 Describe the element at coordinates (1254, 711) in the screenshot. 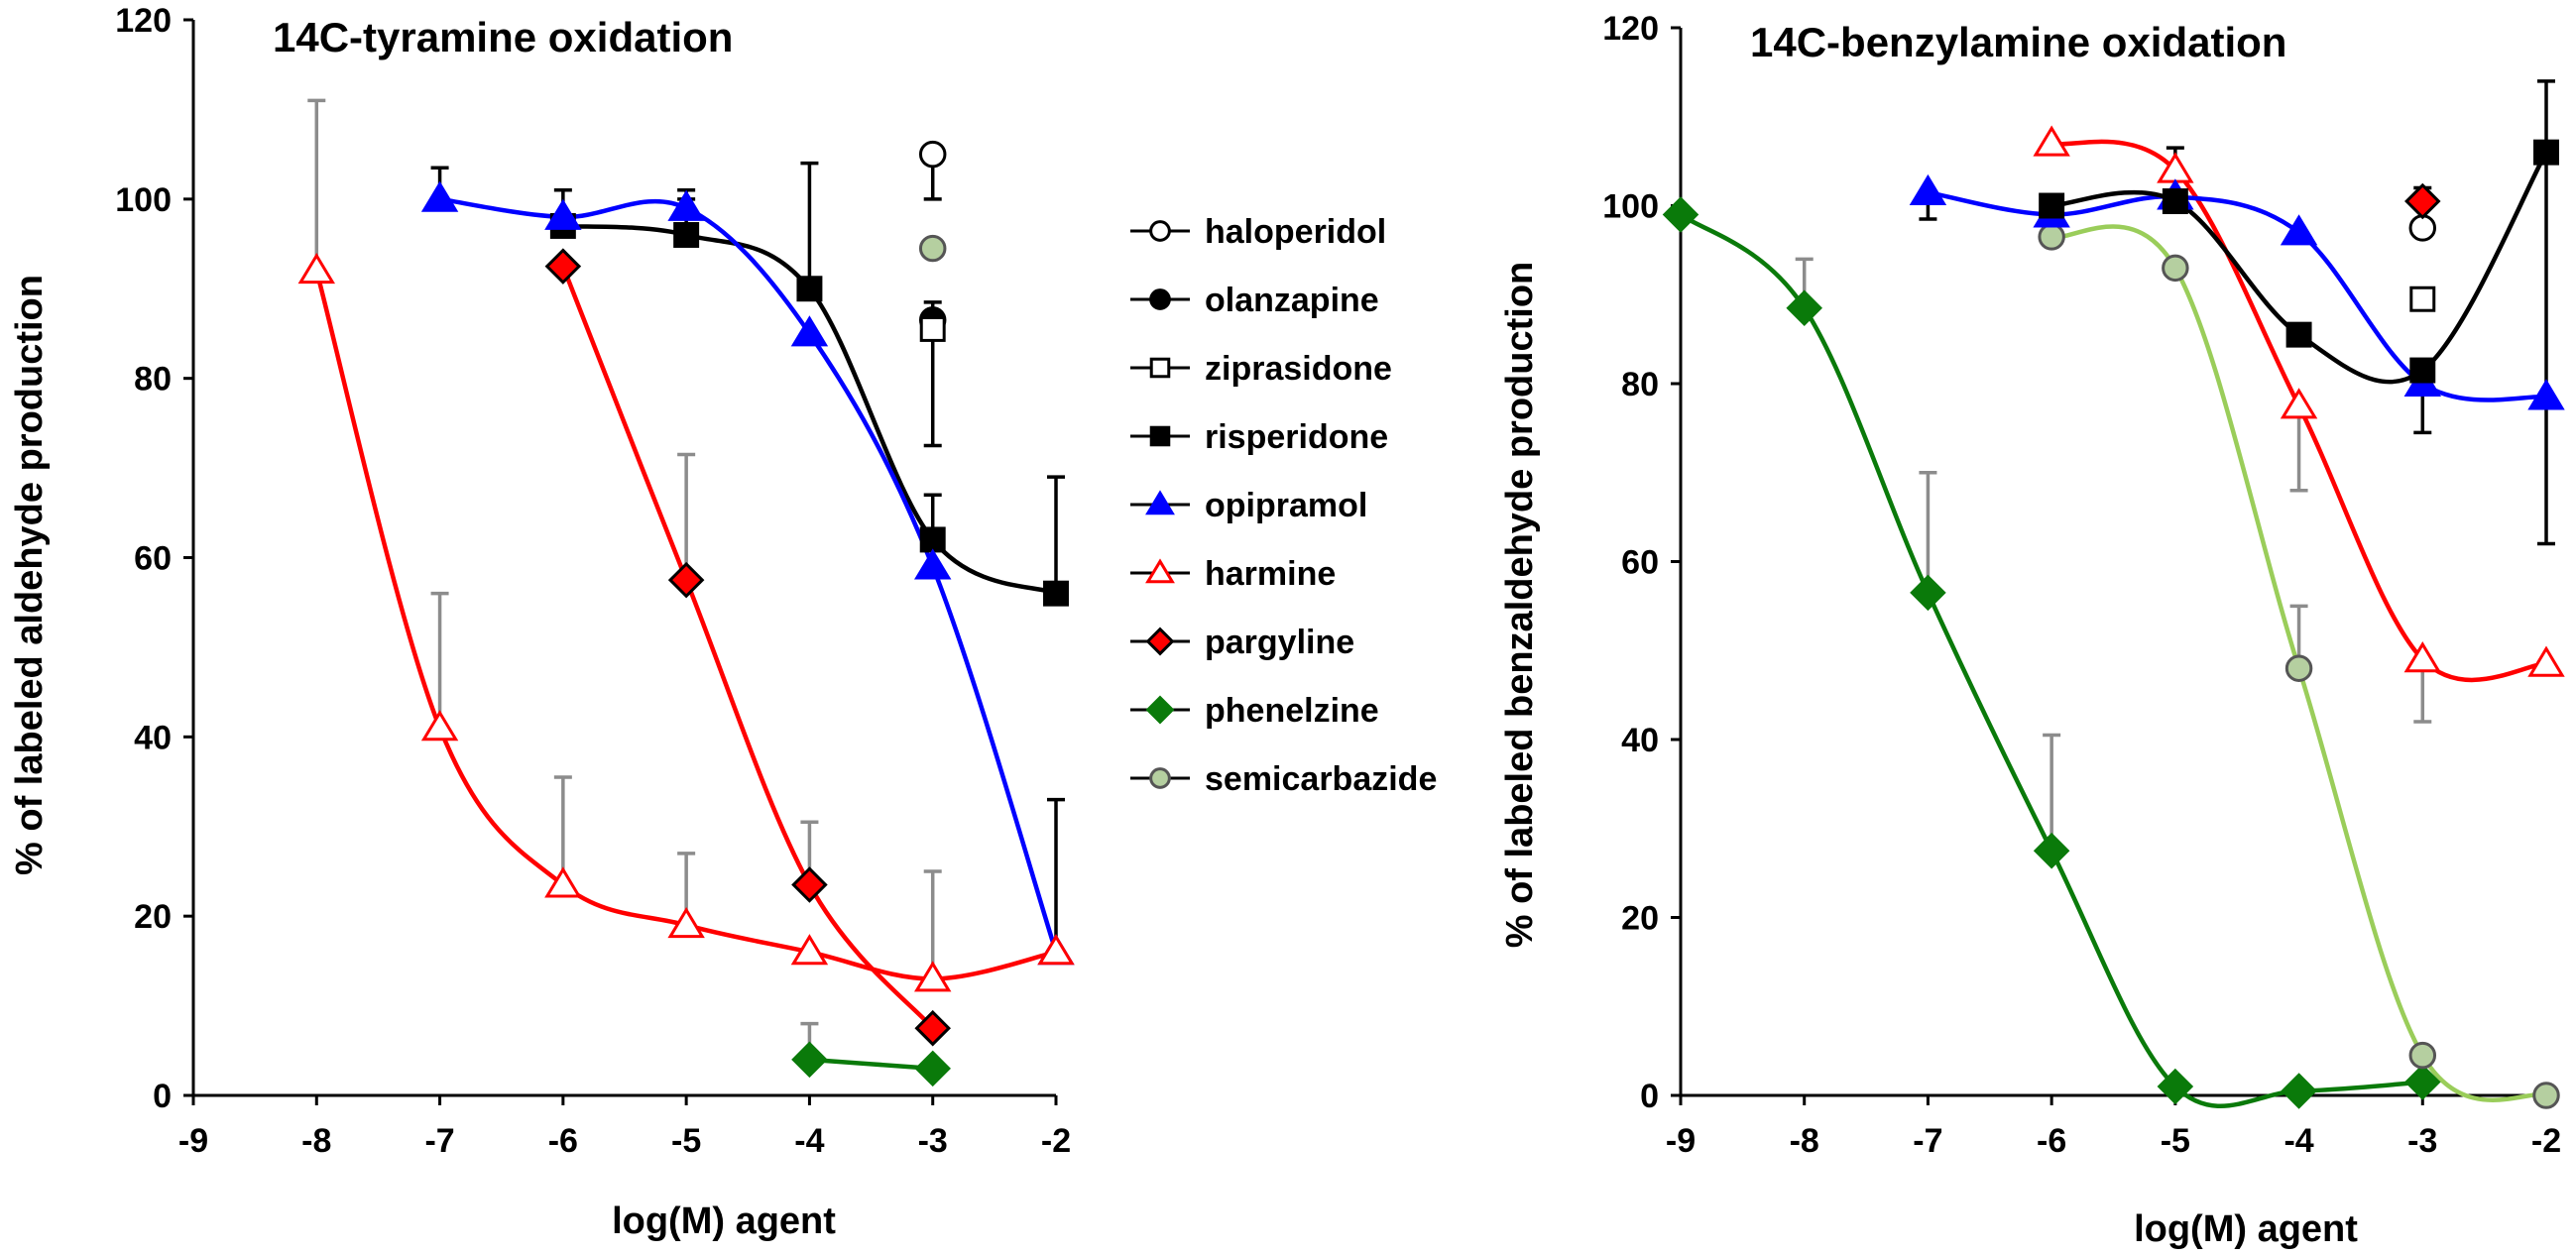

I see `legend-item: phenelzine` at that location.